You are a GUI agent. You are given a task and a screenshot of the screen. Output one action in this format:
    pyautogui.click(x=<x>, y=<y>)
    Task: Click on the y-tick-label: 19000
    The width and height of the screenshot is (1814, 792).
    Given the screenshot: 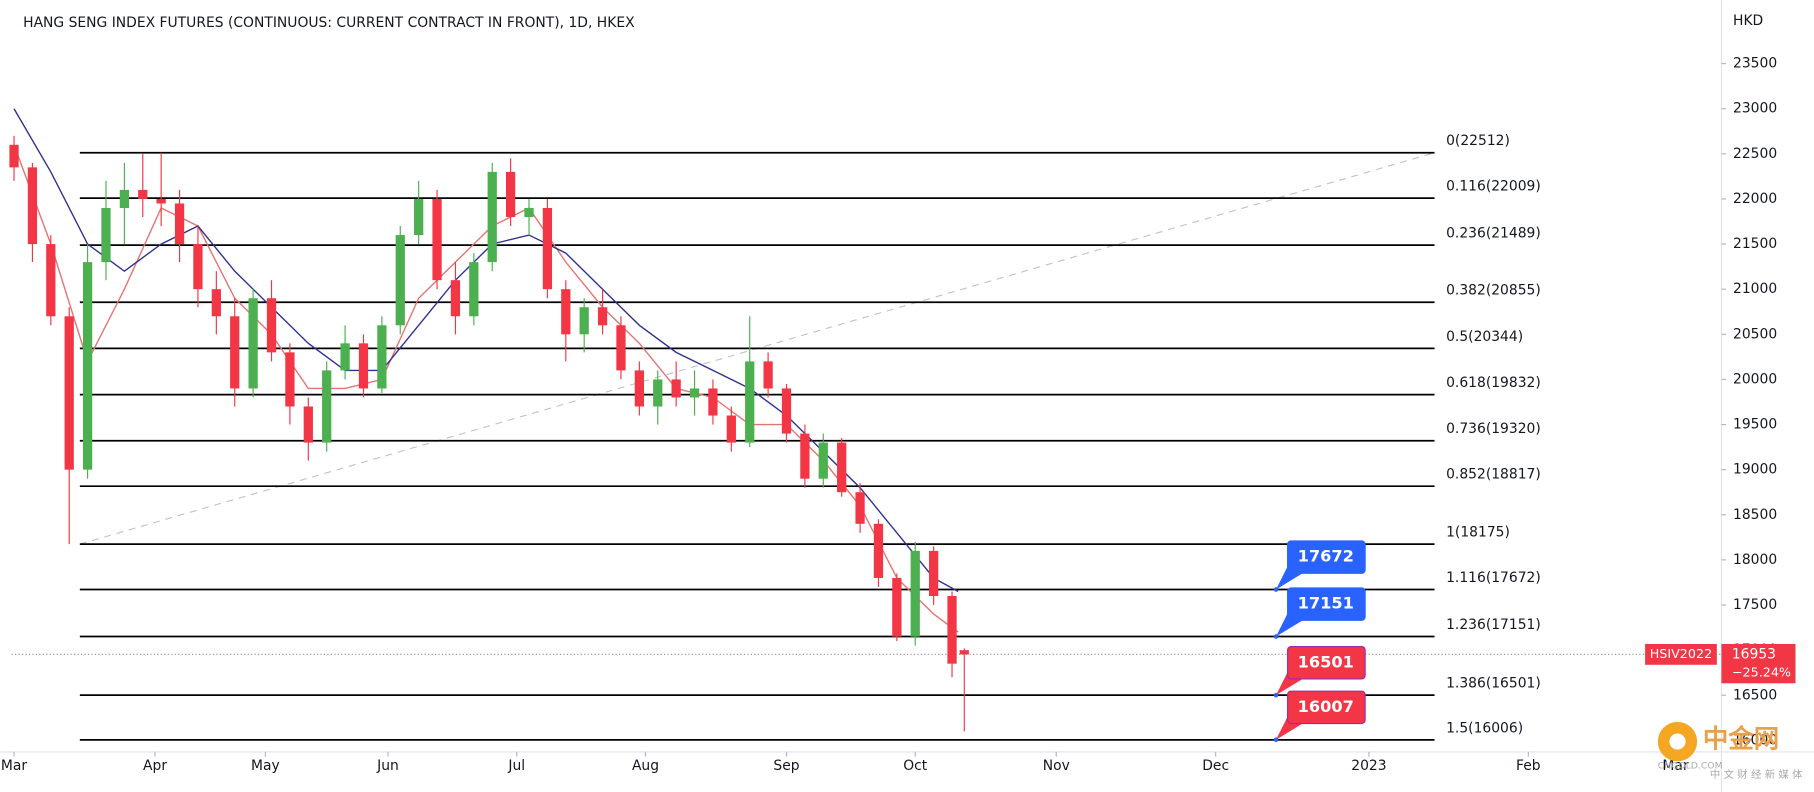 What is the action you would take?
    pyautogui.click(x=1755, y=470)
    